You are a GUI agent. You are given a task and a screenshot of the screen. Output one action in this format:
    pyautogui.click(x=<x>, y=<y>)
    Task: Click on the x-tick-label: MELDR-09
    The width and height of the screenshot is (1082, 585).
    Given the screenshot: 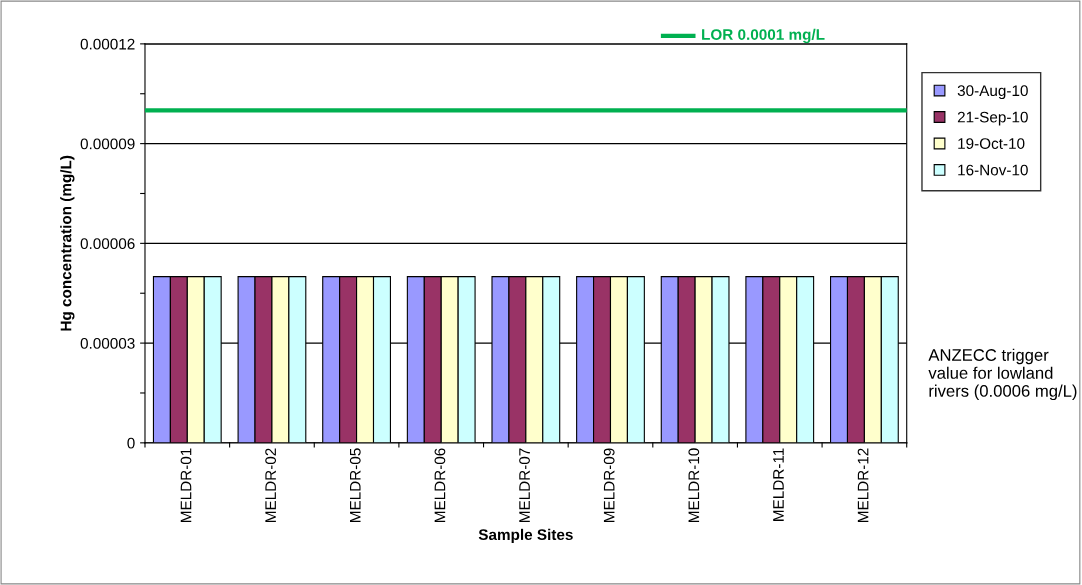 What is the action you would take?
    pyautogui.click(x=609, y=485)
    